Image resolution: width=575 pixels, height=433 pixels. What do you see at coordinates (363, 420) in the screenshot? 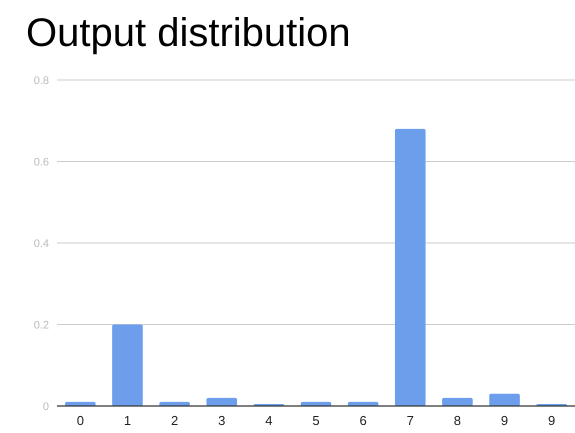
I see `x-tick-label: 6` at bounding box center [363, 420].